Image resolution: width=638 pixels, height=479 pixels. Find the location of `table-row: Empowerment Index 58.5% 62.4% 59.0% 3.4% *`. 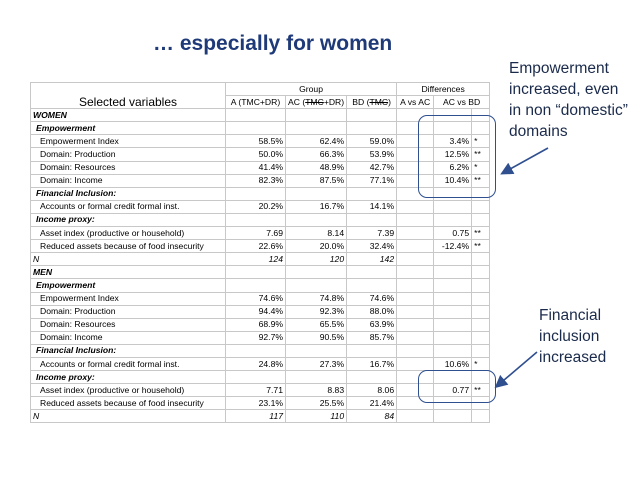

table-row: Empowerment Index 58.5% 62.4% 59.0% 3.4% * is located at coordinates (260, 141).